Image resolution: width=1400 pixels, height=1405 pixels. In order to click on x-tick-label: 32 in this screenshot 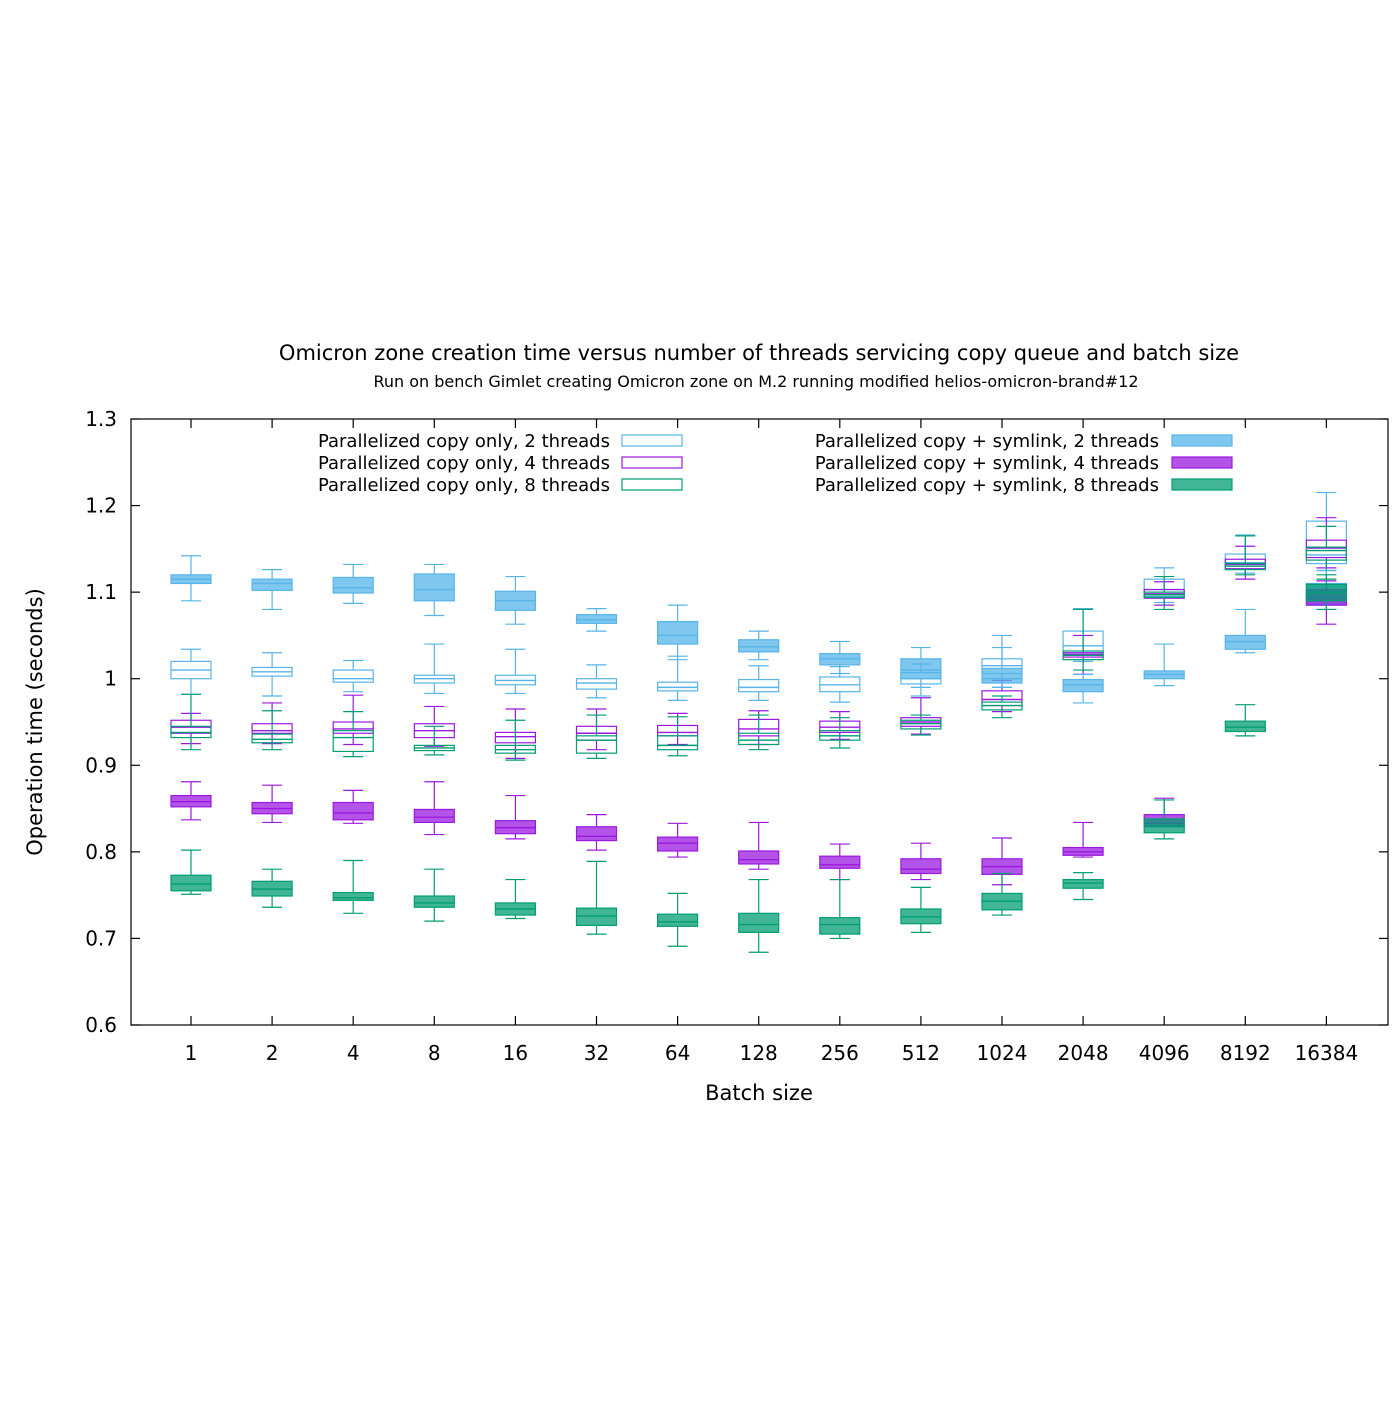, I will do `click(596, 1053)`.